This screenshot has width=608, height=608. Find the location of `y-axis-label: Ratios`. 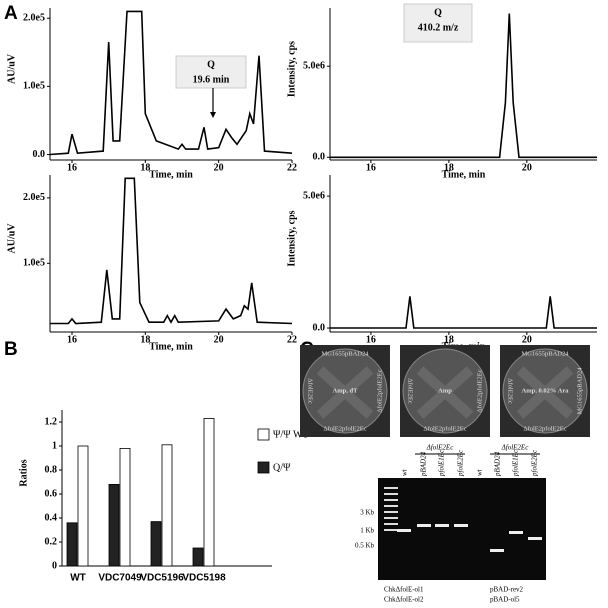

y-axis-label: Ratios is located at coordinates (23, 472).